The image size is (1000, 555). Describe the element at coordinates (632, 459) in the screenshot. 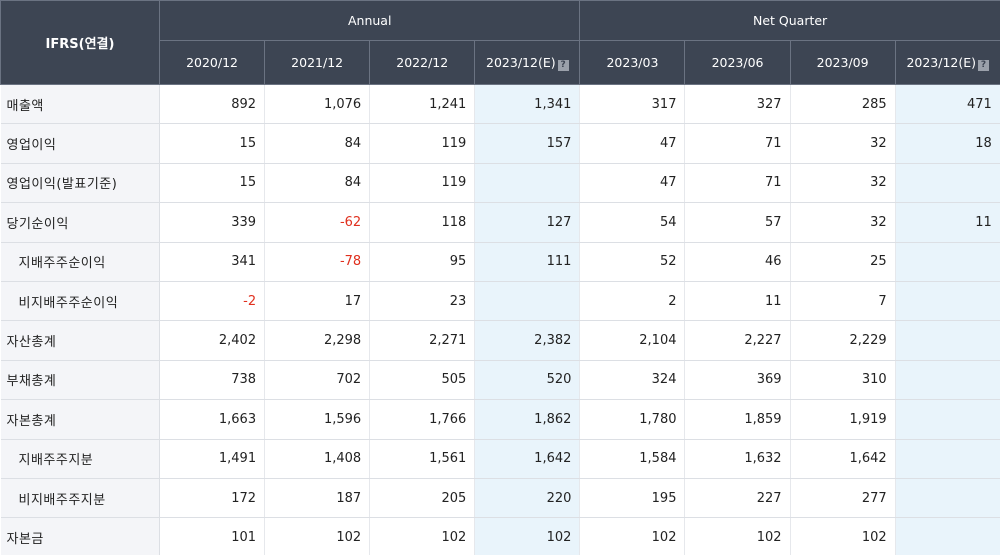

I see `table-cell: 1,584` at that location.